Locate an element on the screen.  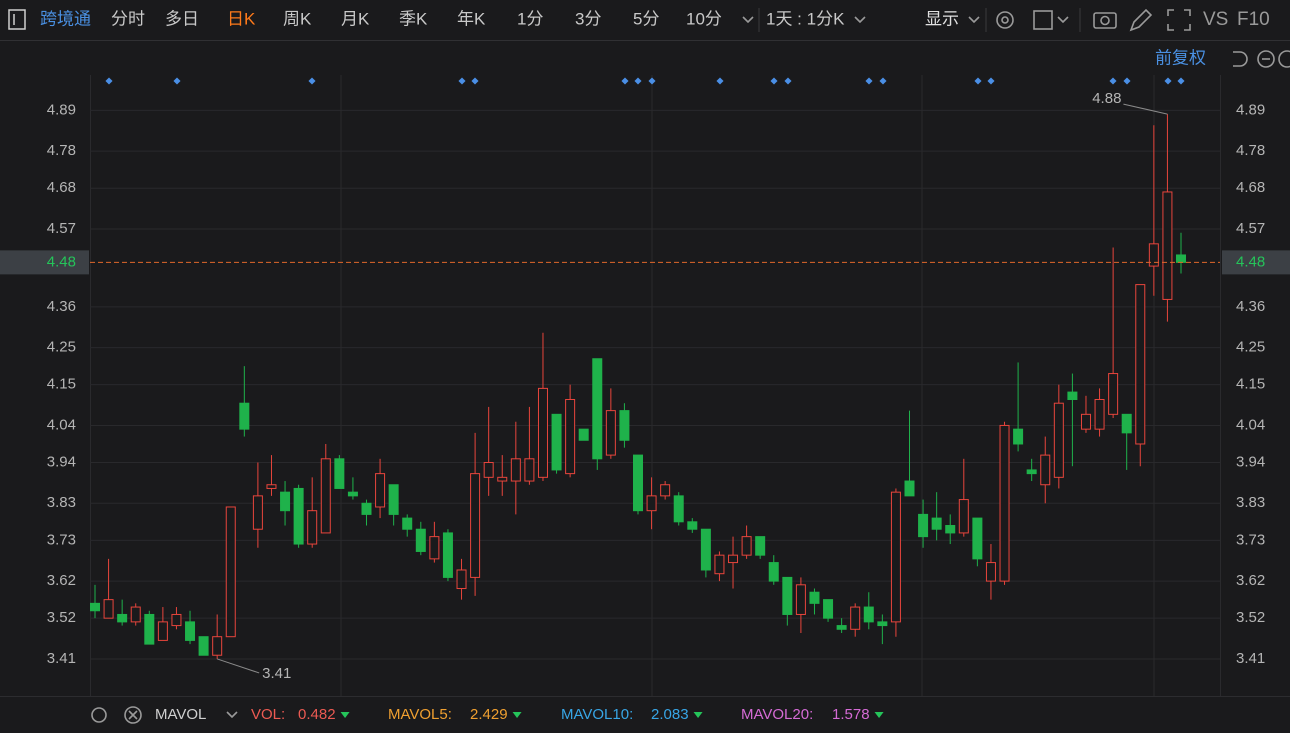
y-tick-label: 4.68 is located at coordinates (61, 187).